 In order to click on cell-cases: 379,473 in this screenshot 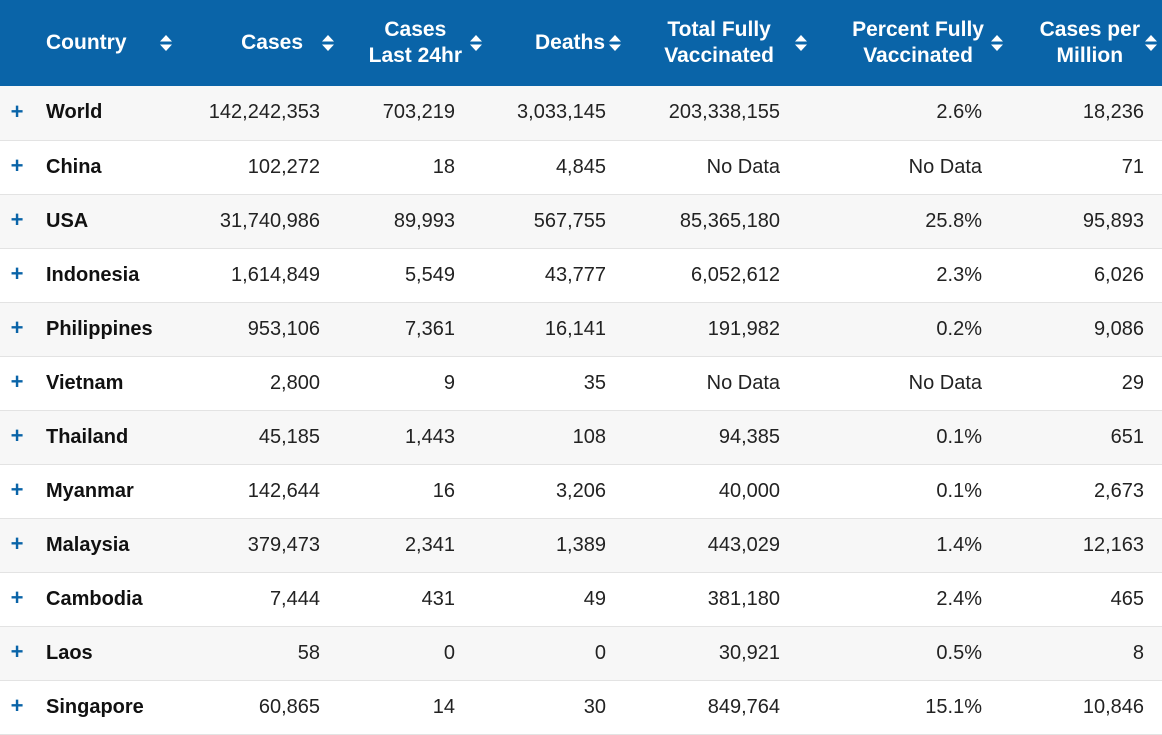, I will do `click(283, 544)`.